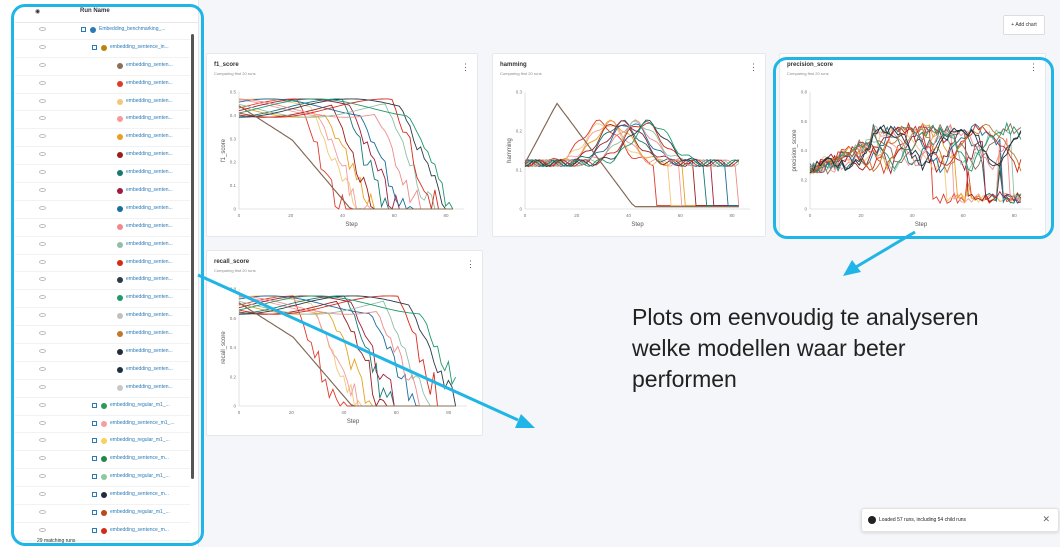 The image size is (1060, 547). I want to click on visibility-icon: ◉, so click(38, 12).